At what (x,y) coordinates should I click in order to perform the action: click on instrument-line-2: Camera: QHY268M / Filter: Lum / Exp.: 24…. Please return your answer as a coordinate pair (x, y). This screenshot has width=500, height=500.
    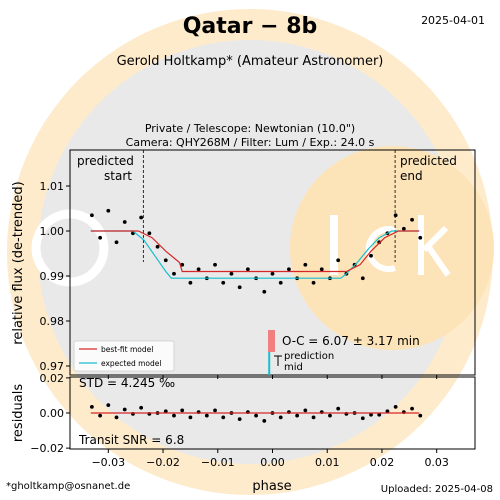
    Looking at the image, I should click on (250, 142).